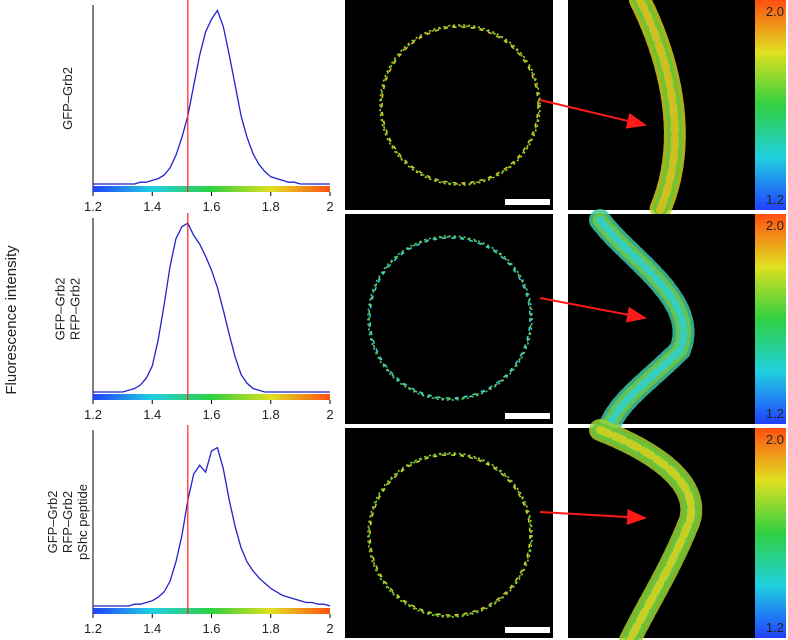  What do you see at coordinates (82, 522) in the screenshot?
I see `row-label: pShc peptide` at bounding box center [82, 522].